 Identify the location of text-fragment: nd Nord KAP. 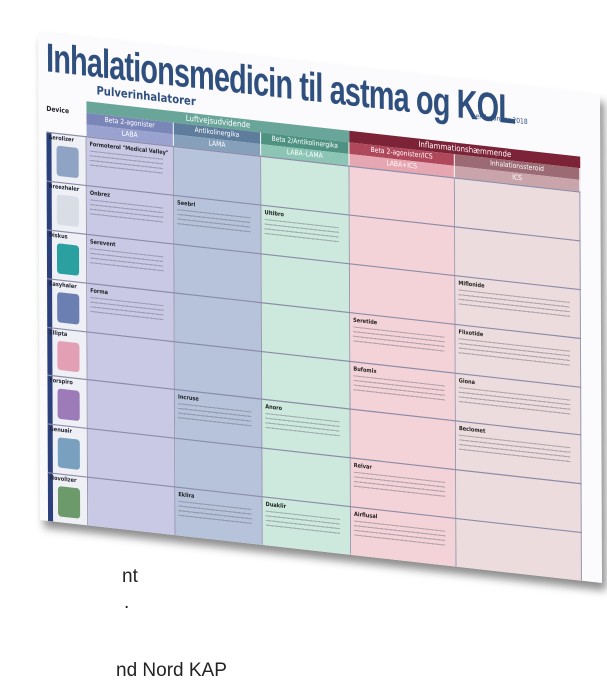
(171, 670).